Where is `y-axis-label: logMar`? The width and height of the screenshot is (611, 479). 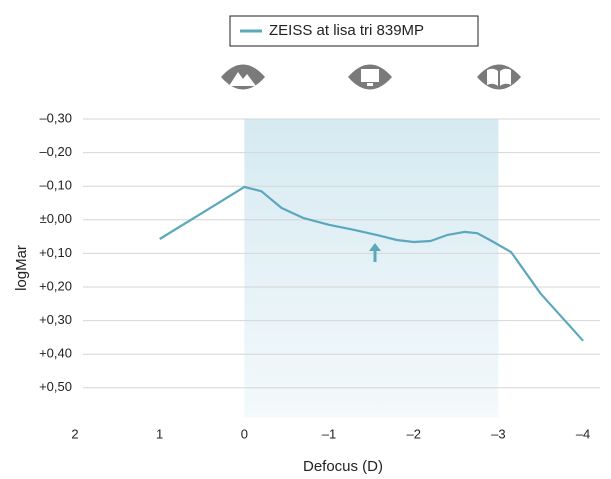
y-axis-label: logMar is located at coordinates (21, 268).